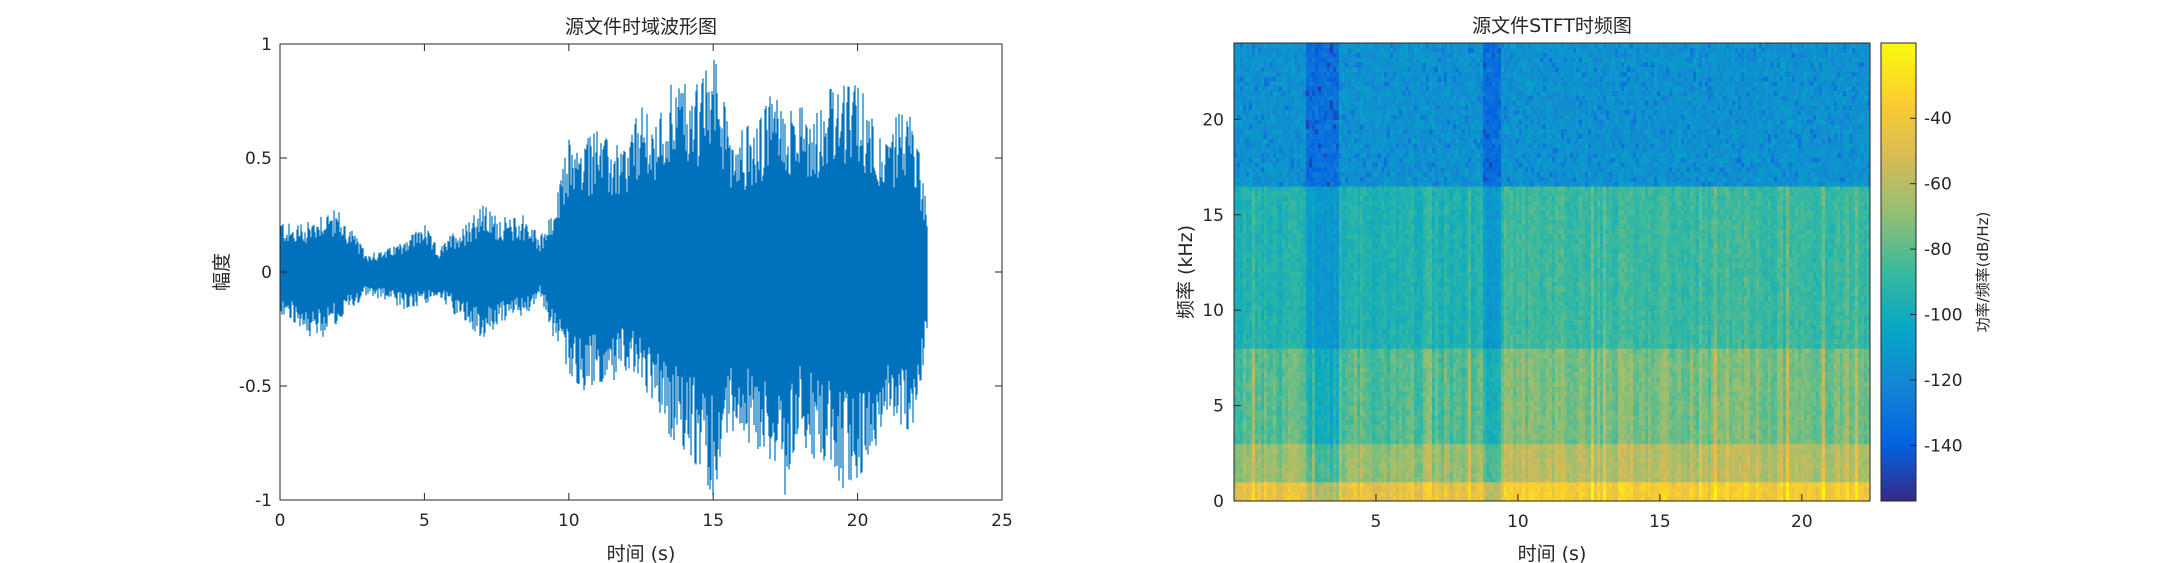 This screenshot has height=563, width=2159. I want to click on waveform-x-tick-label: 0, so click(280, 521).